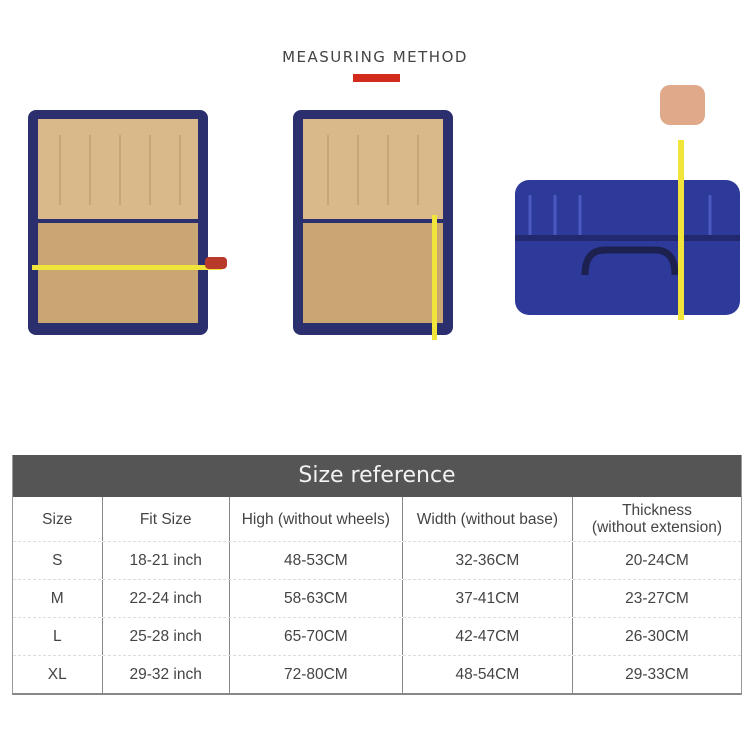 This screenshot has height=750, width=750. Describe the element at coordinates (165, 519) in the screenshot. I see `header-fit-size: Fit Size` at that location.